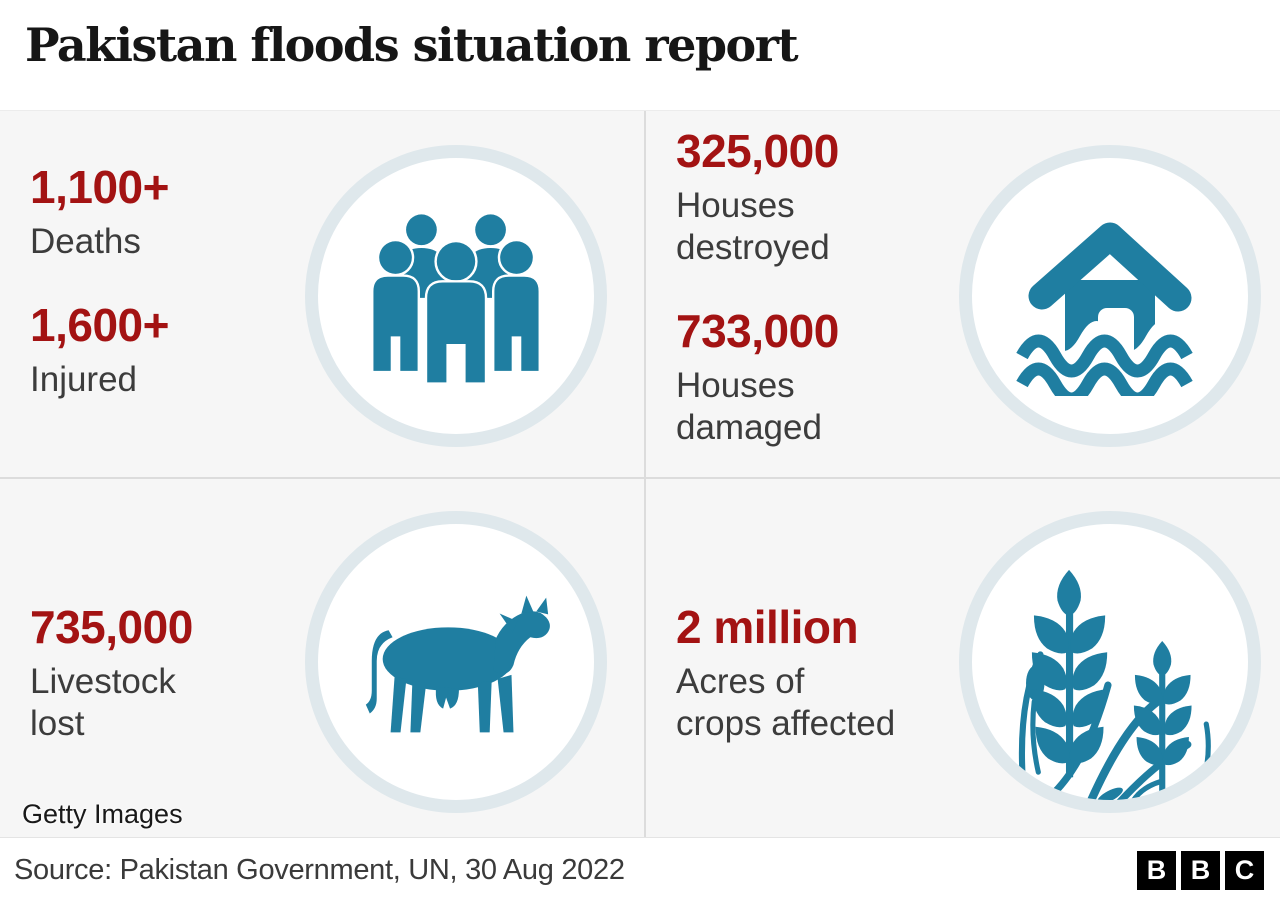 The height and width of the screenshot is (900, 1280). I want to click on stat-deaths: 1,100+ Deaths, so click(99, 212).